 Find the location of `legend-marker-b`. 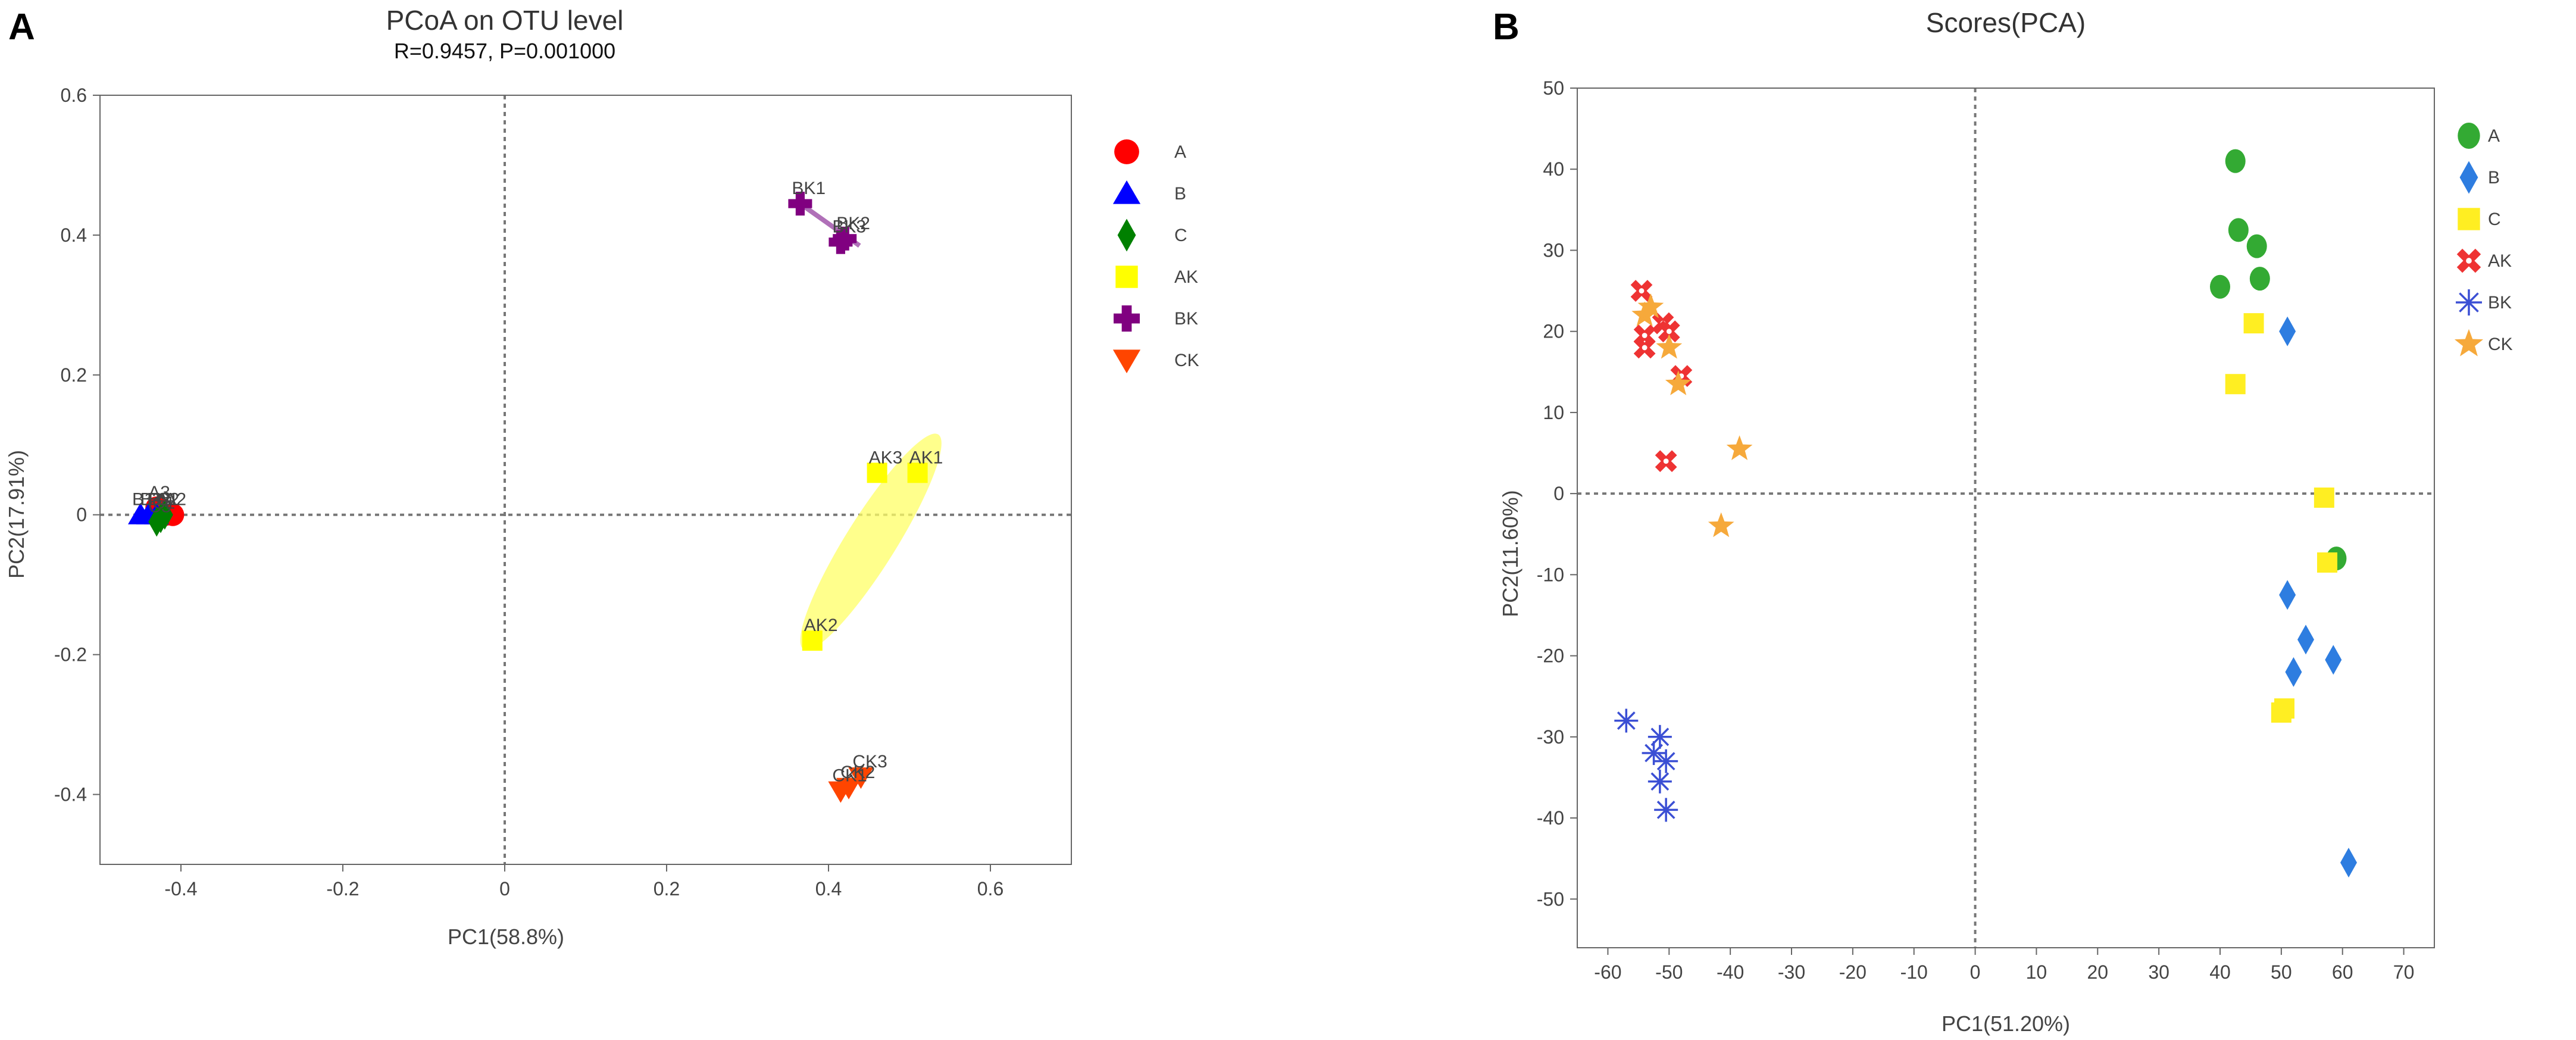

legend-marker-b is located at coordinates (1126, 192).